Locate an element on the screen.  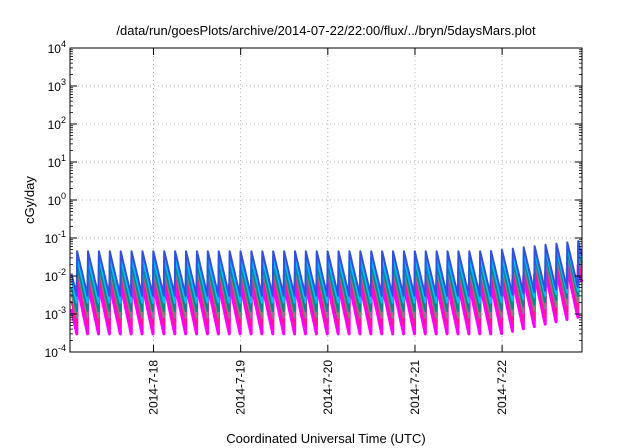
x-tick-label: 2014-7-18 is located at coordinates (154, 387).